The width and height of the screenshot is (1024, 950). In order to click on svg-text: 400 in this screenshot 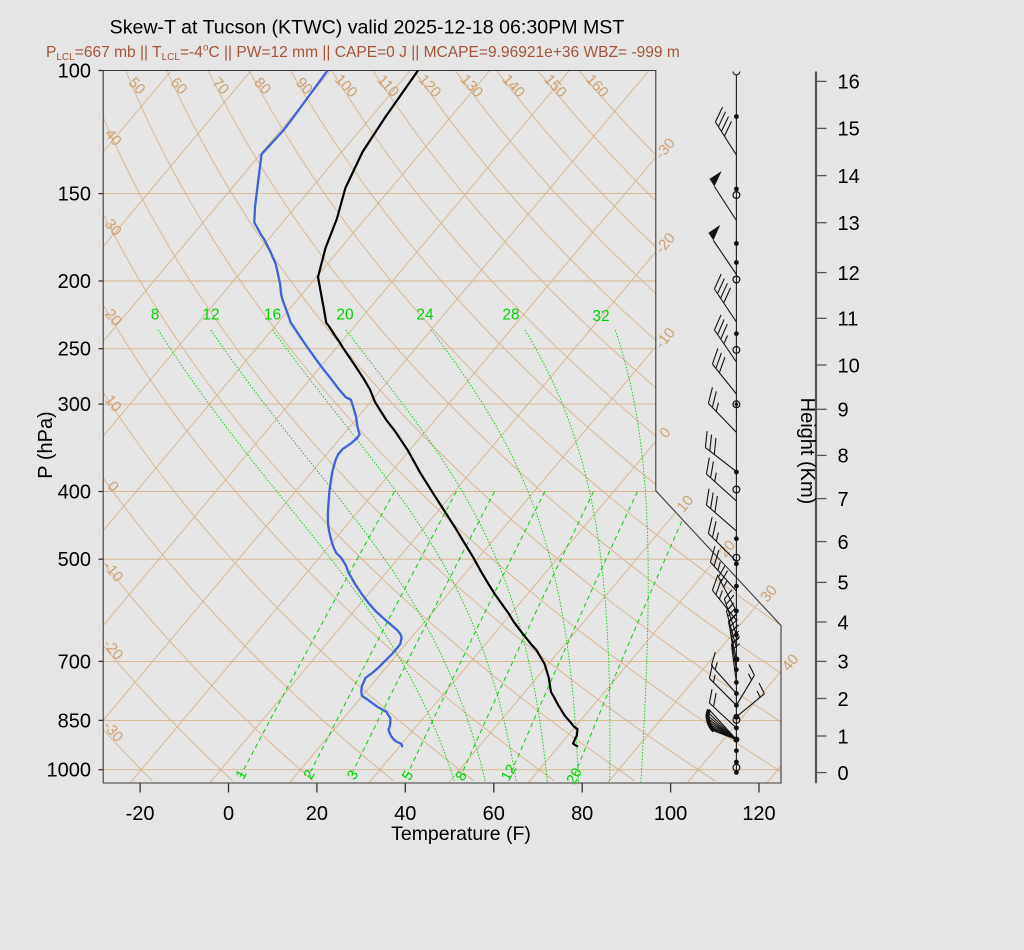, I will do `click(74, 493)`.